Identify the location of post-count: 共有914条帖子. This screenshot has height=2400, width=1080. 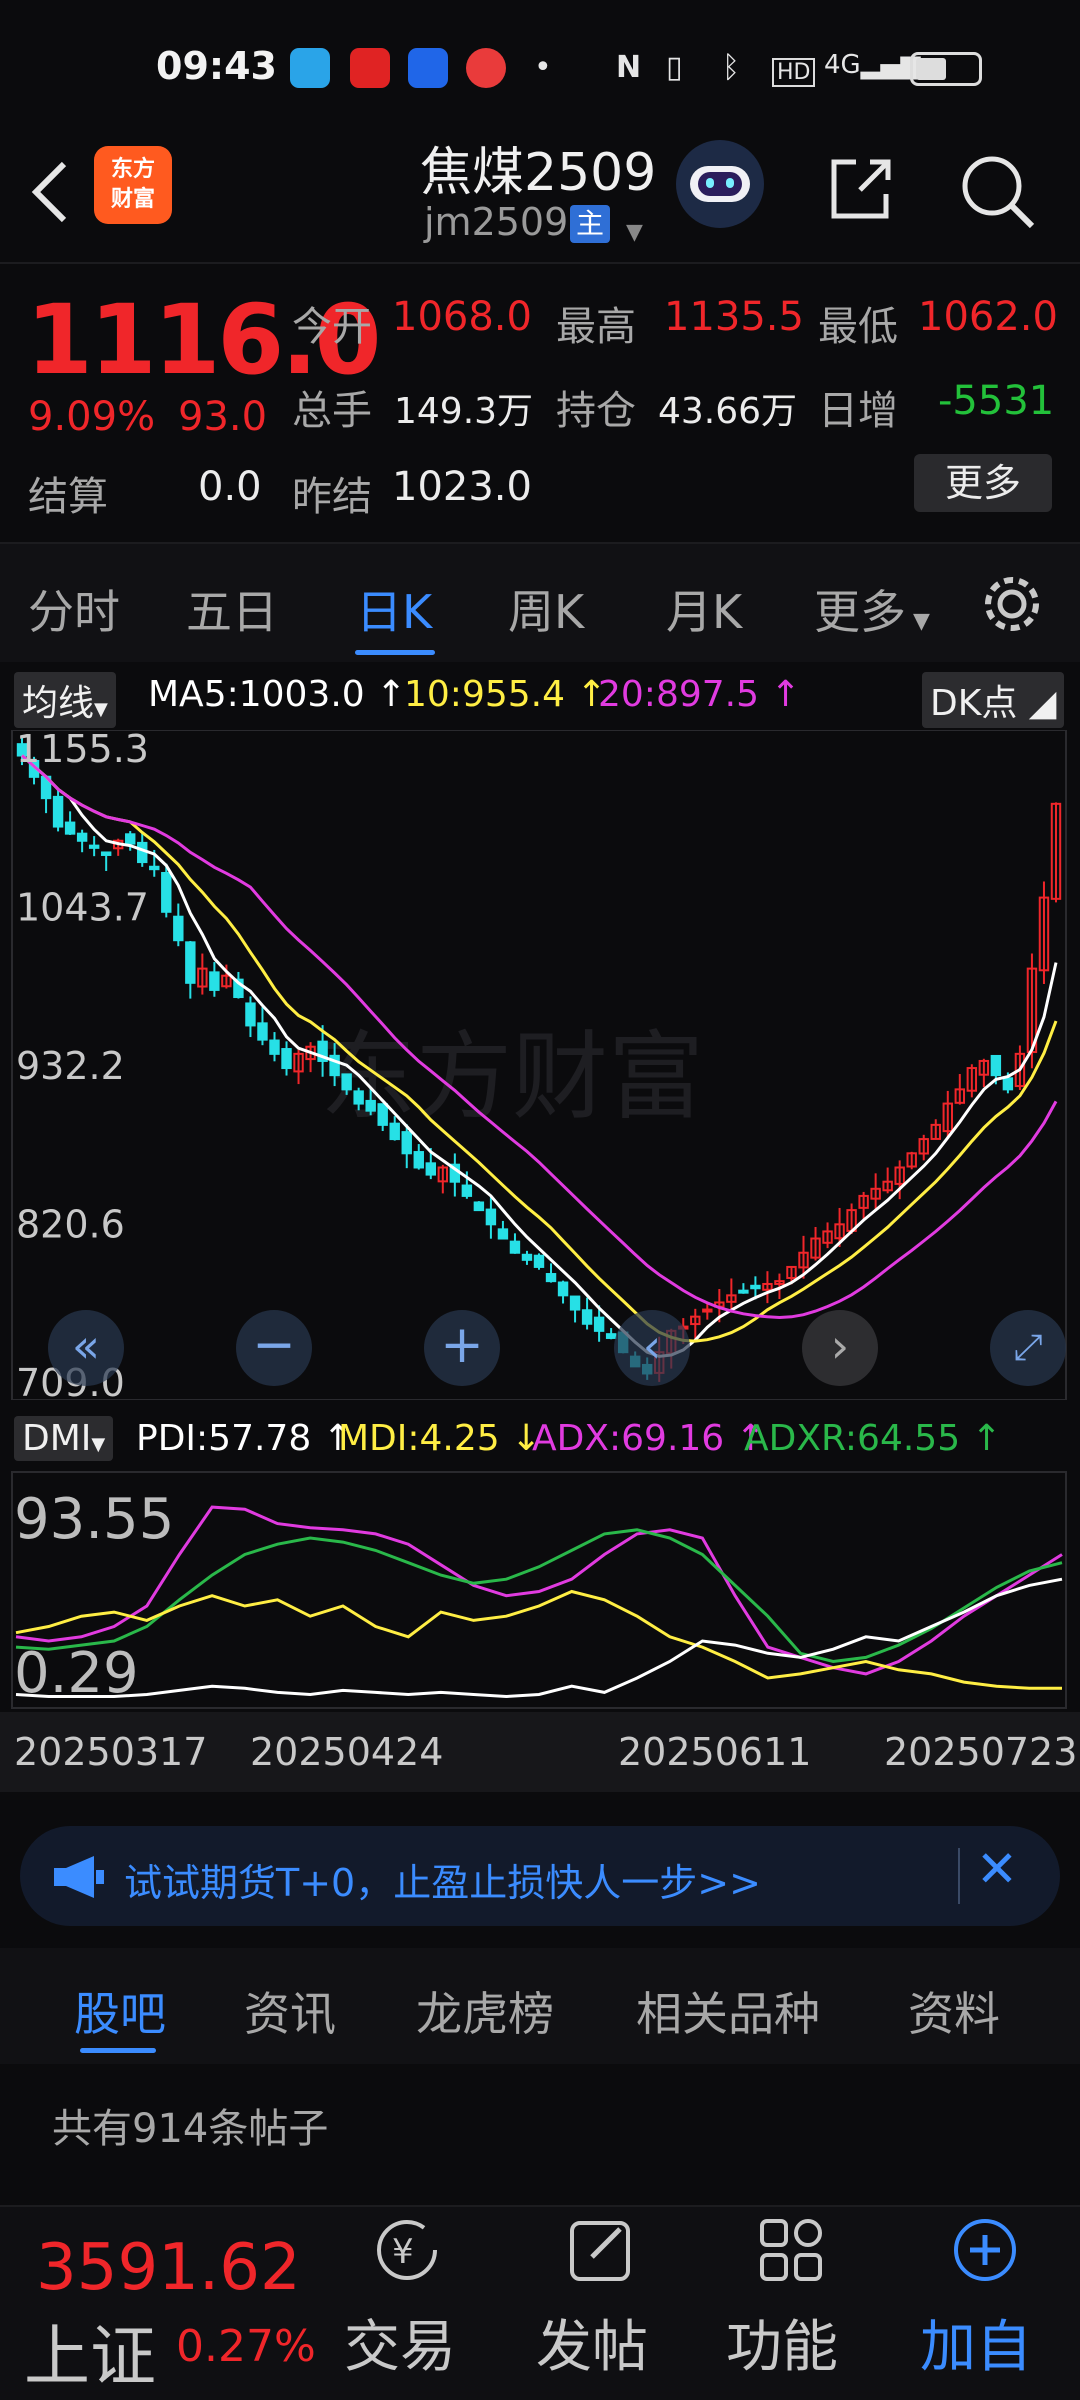
(190, 2129).